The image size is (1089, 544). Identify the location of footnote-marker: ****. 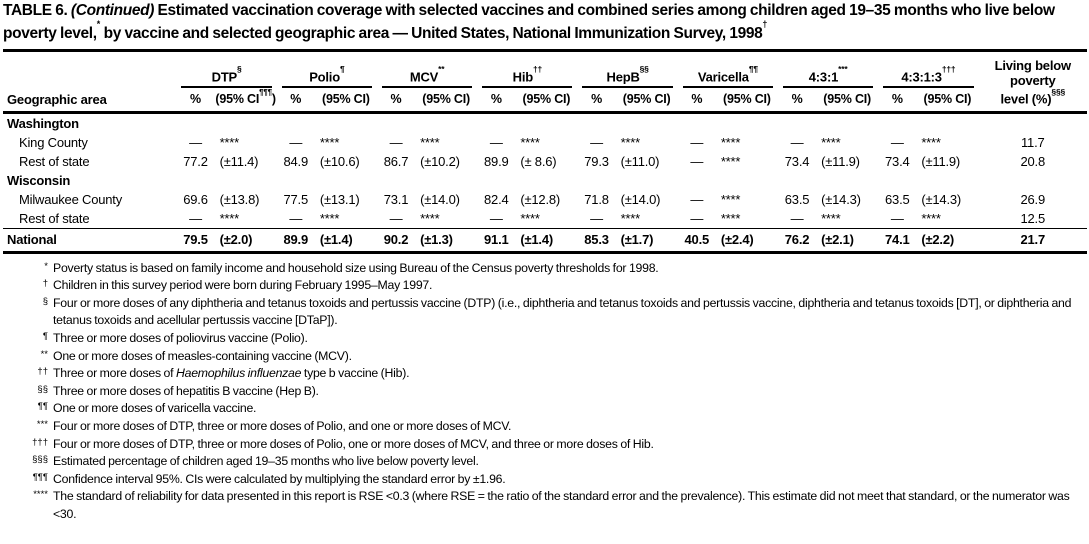
(40, 495).